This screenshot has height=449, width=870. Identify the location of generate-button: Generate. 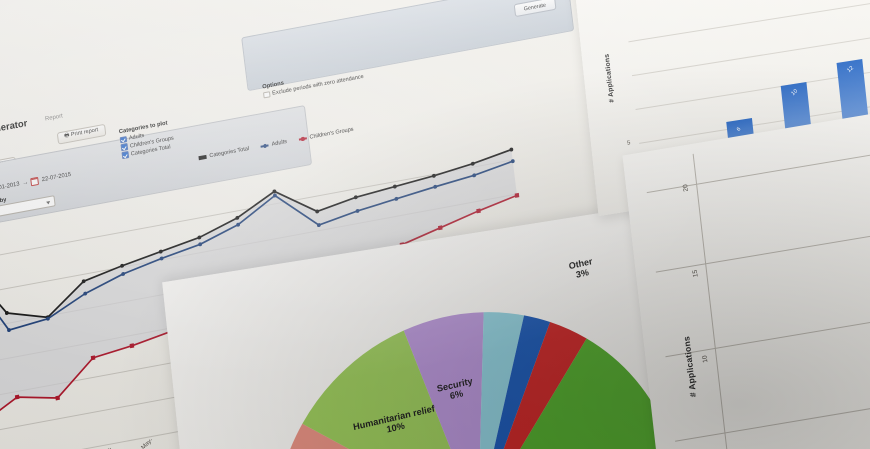
(535, 9).